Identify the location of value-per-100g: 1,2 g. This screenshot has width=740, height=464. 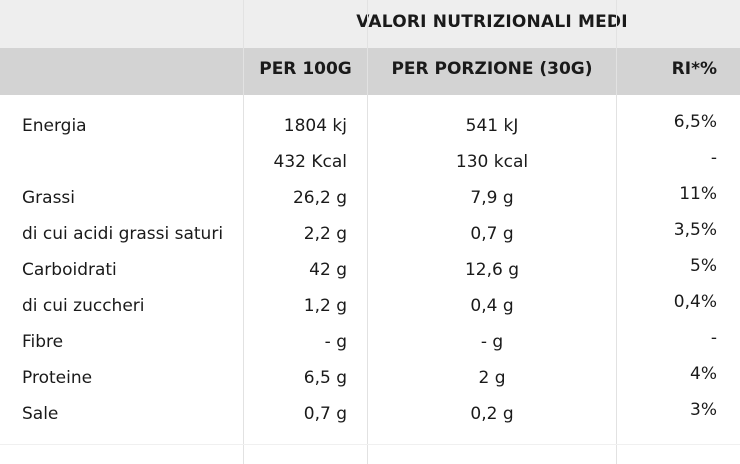
(325, 306).